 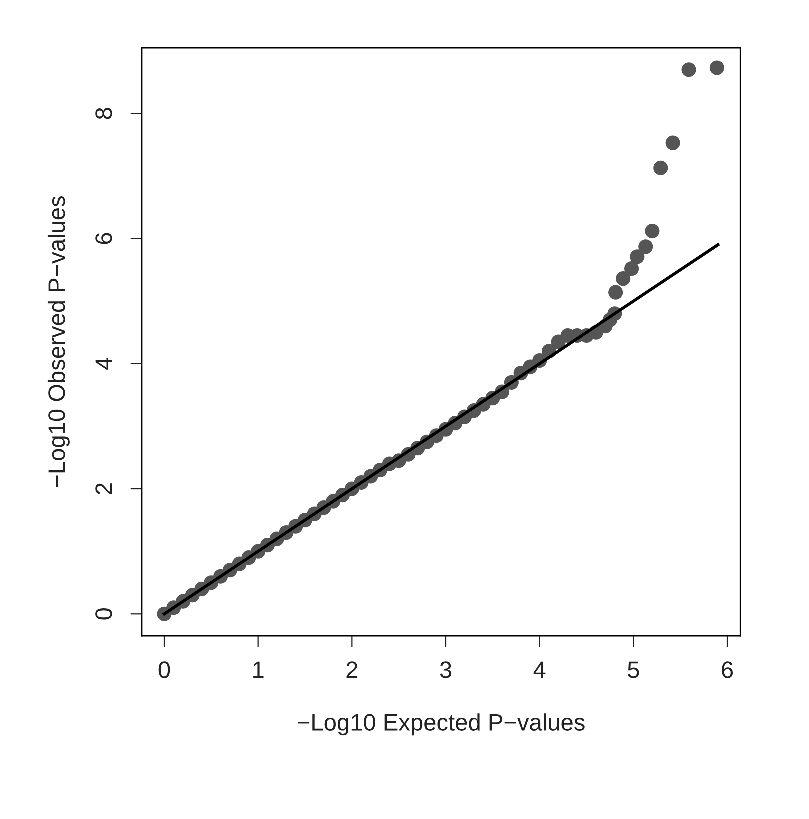 I want to click on x-tick-label: 3, so click(x=446, y=670).